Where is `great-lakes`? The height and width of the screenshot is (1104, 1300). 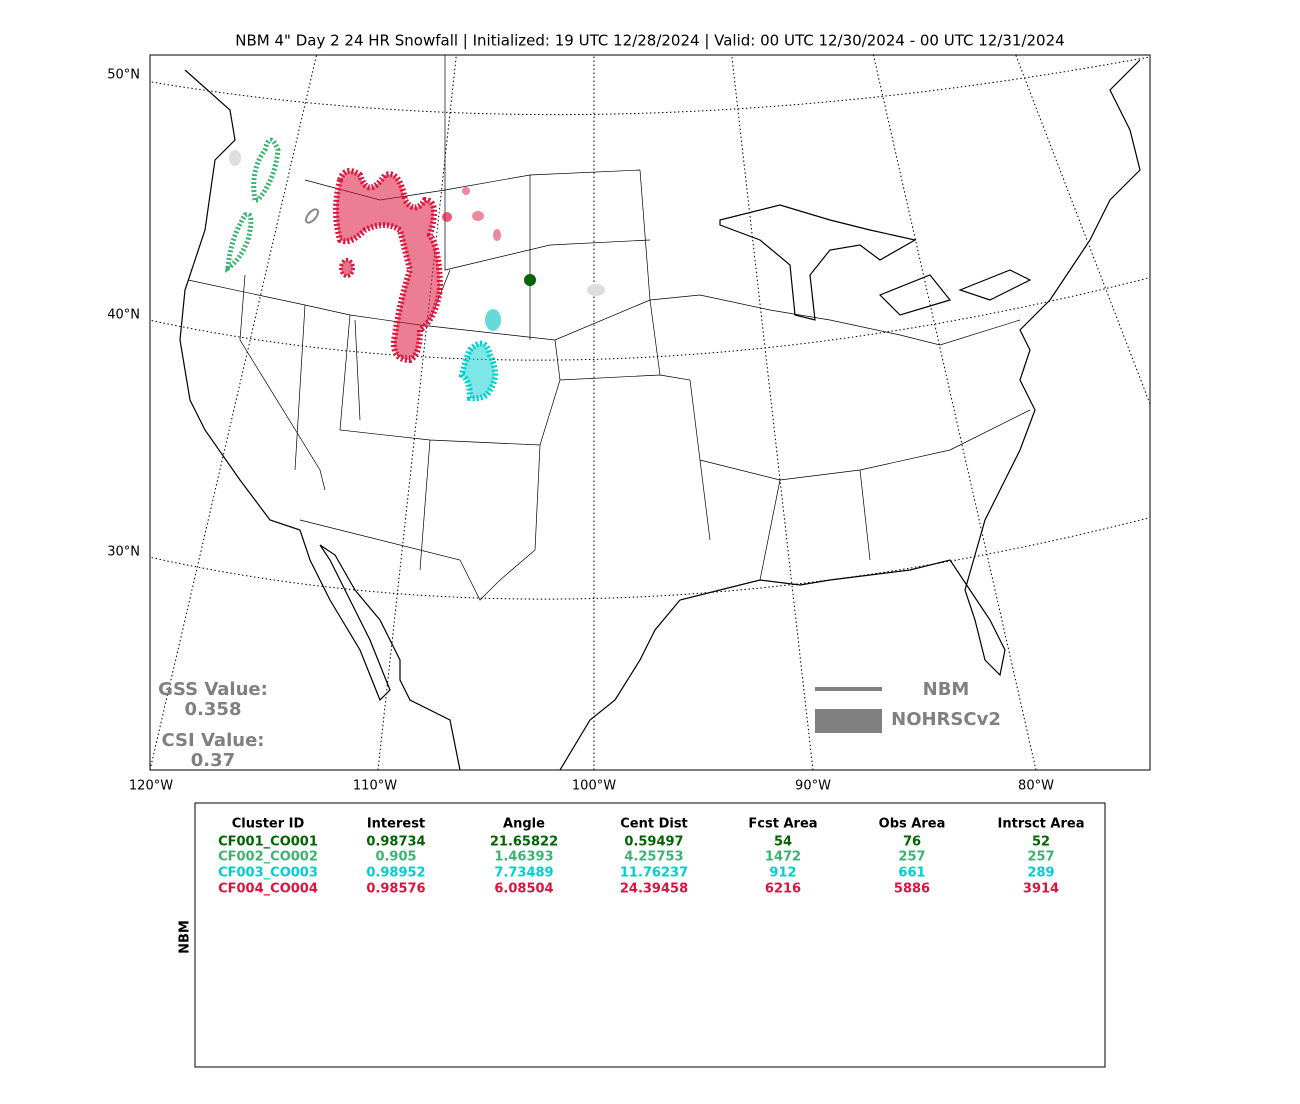 great-lakes is located at coordinates (875, 262).